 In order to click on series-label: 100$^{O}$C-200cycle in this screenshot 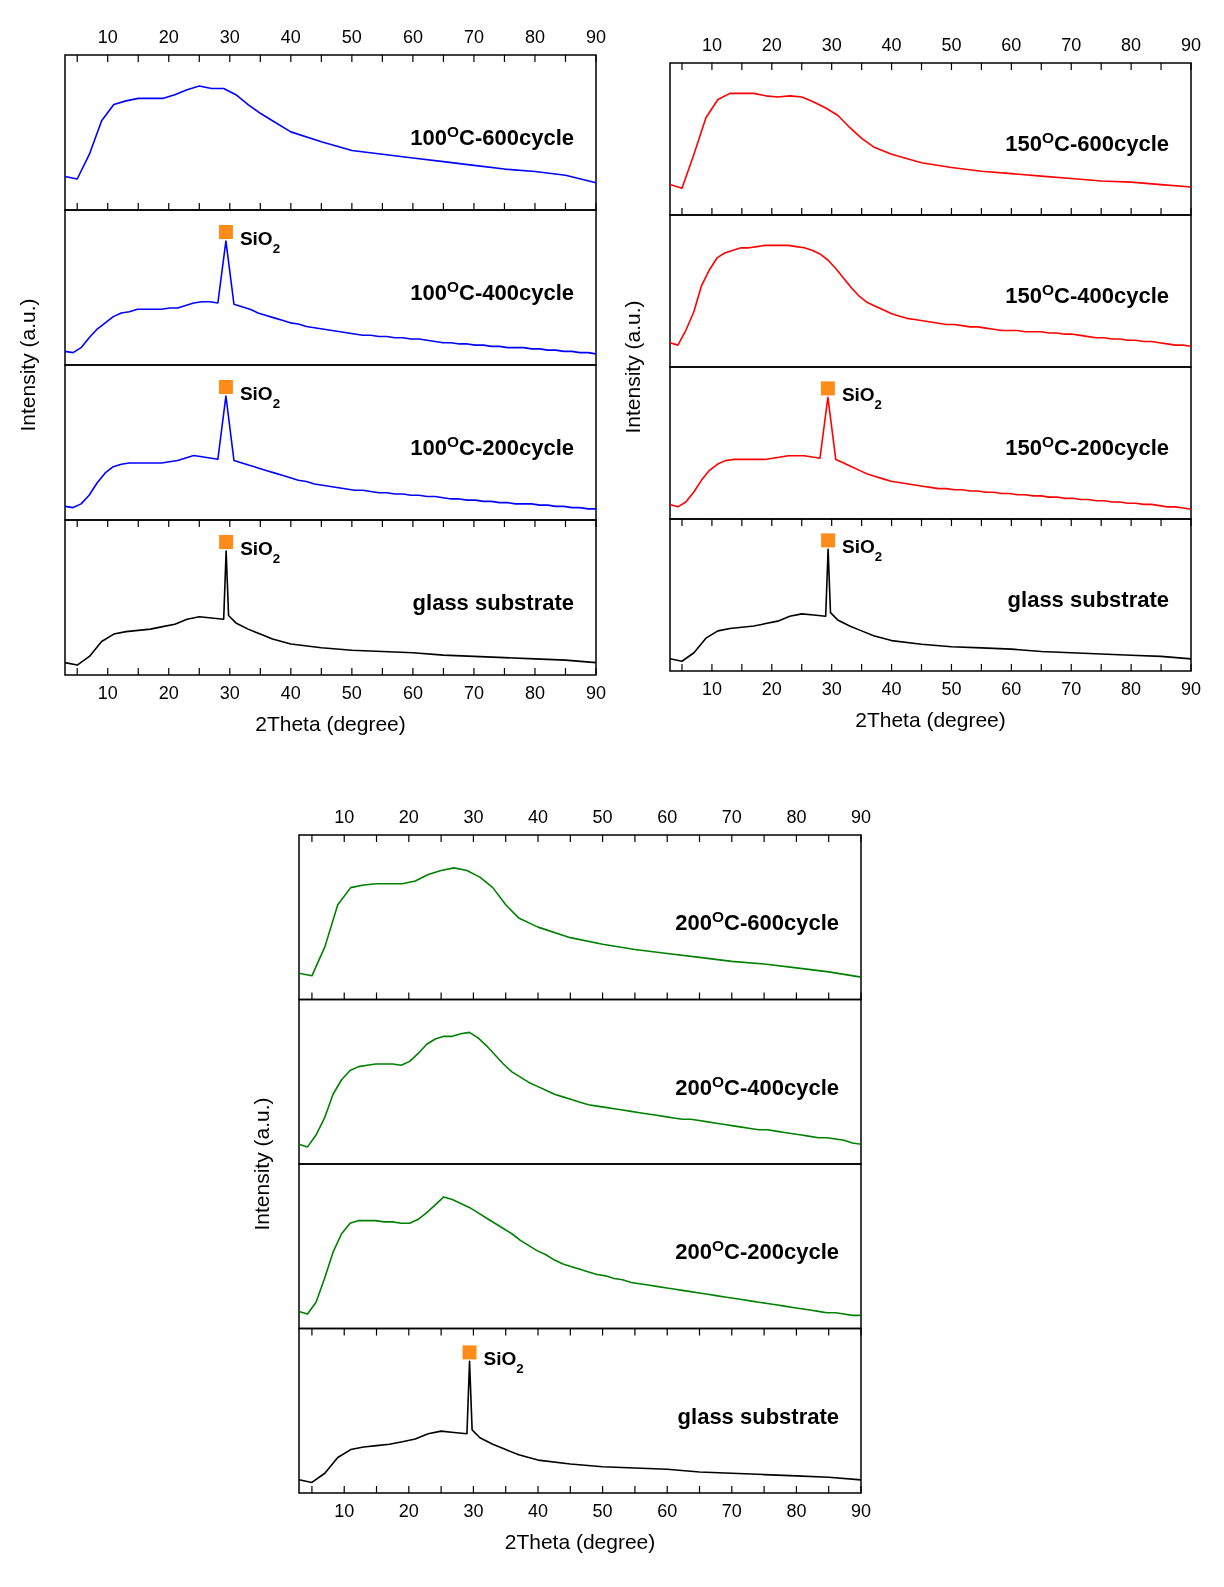, I will do `click(492, 446)`.